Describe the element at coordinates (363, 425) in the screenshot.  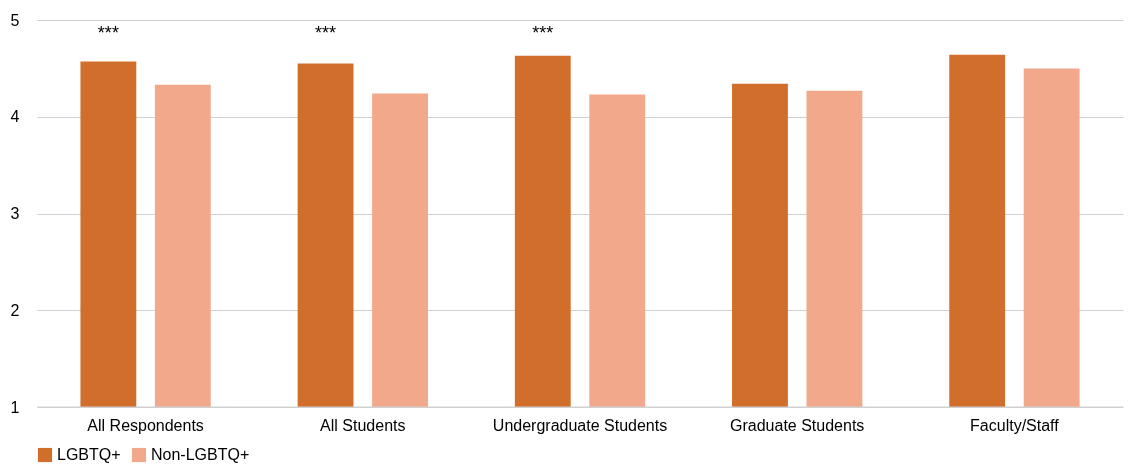
I see `x-tick-label: All Students` at that location.